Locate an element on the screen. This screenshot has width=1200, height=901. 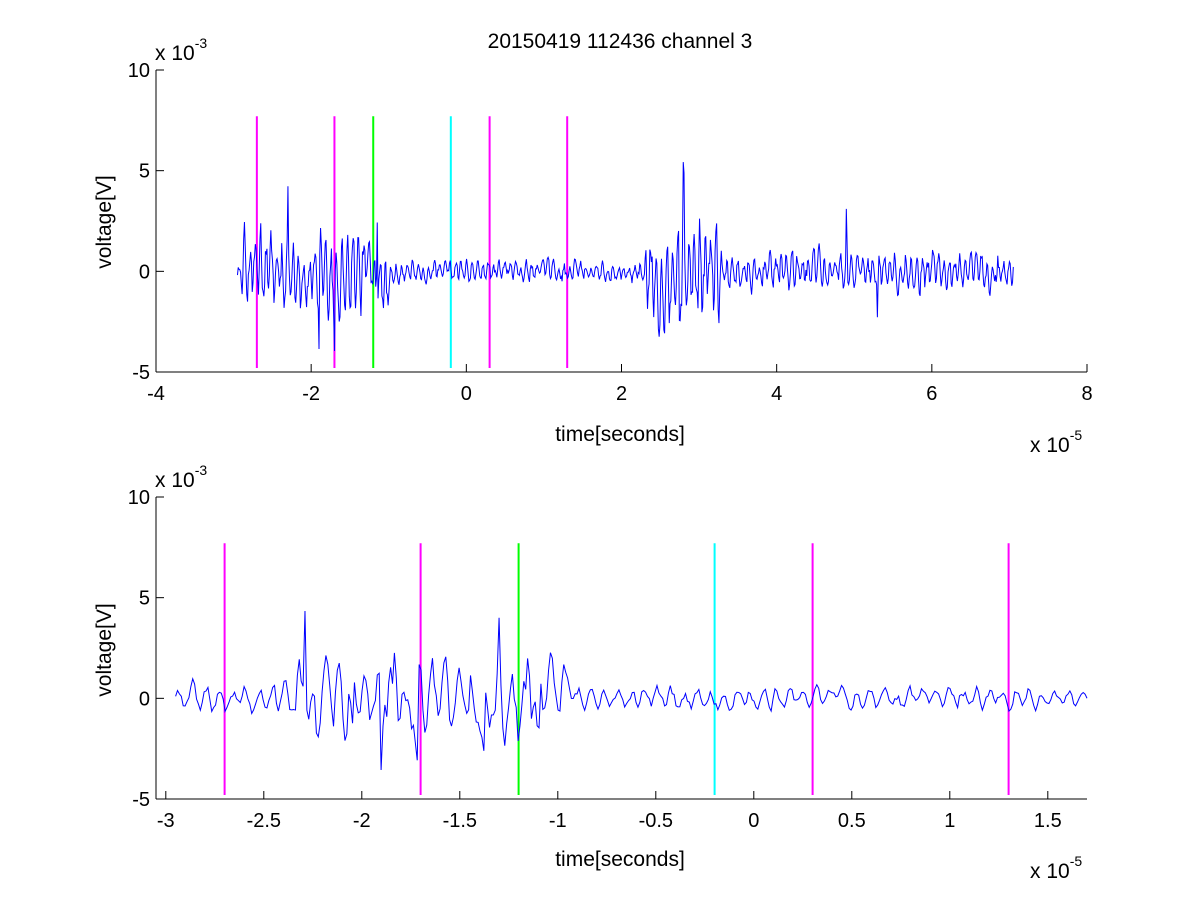
top-x-axis-label: time[seconds] is located at coordinates (620, 434).